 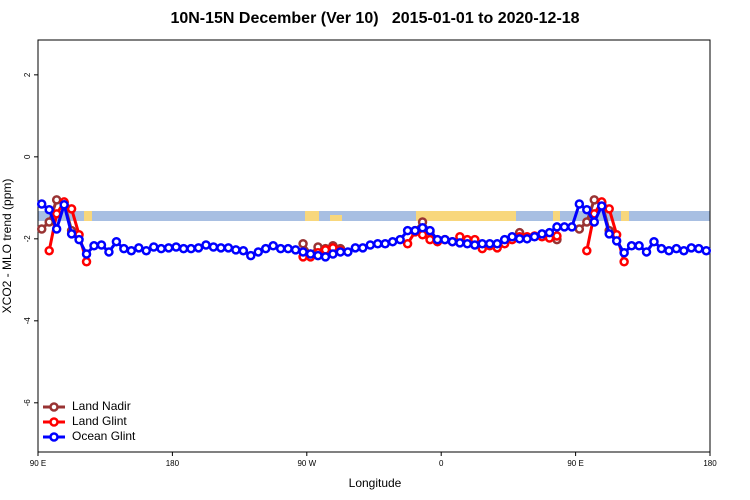 What do you see at coordinates (54, 437) in the screenshot?
I see `legend-marker` at bounding box center [54, 437].